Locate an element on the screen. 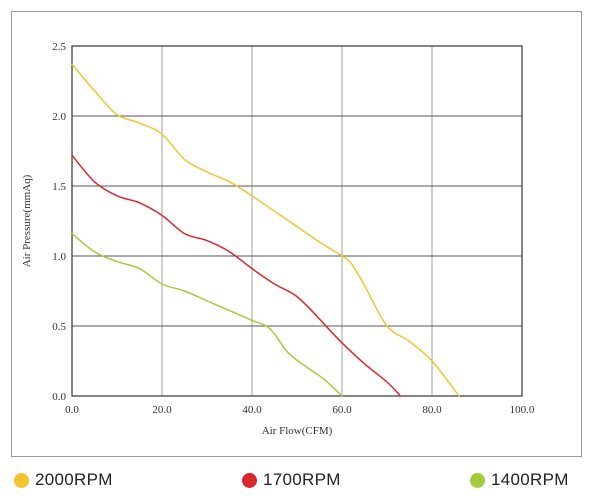  x-tick-label: 40.0 is located at coordinates (252, 410).